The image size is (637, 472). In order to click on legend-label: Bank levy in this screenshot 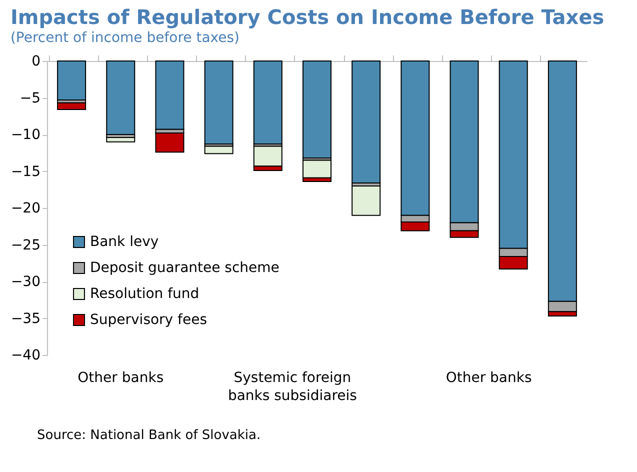, I will do `click(124, 242)`.